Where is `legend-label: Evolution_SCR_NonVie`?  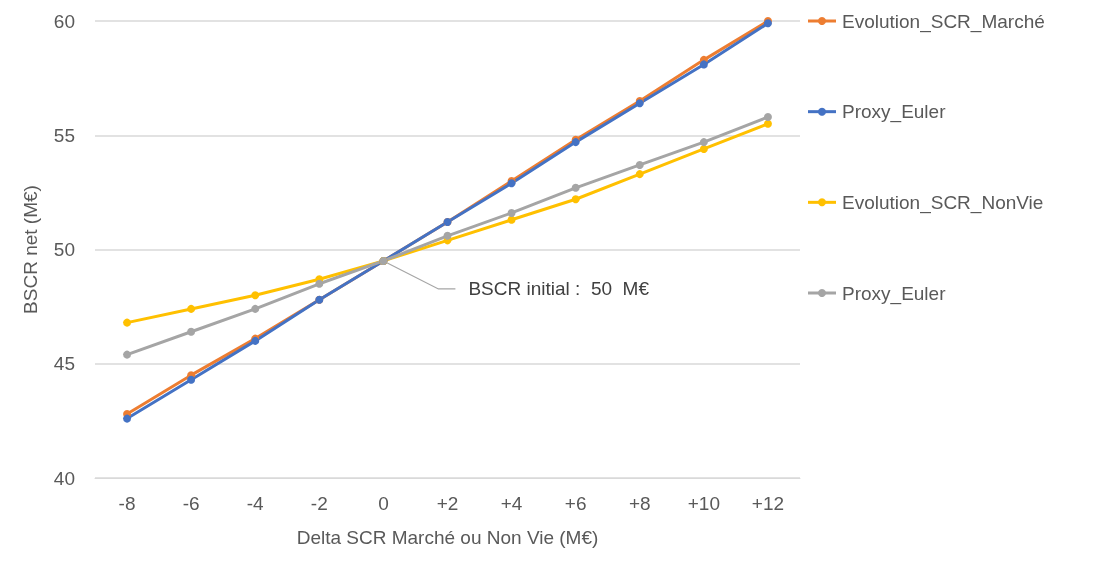
legend-label: Evolution_SCR_NonVie is located at coordinates (943, 202).